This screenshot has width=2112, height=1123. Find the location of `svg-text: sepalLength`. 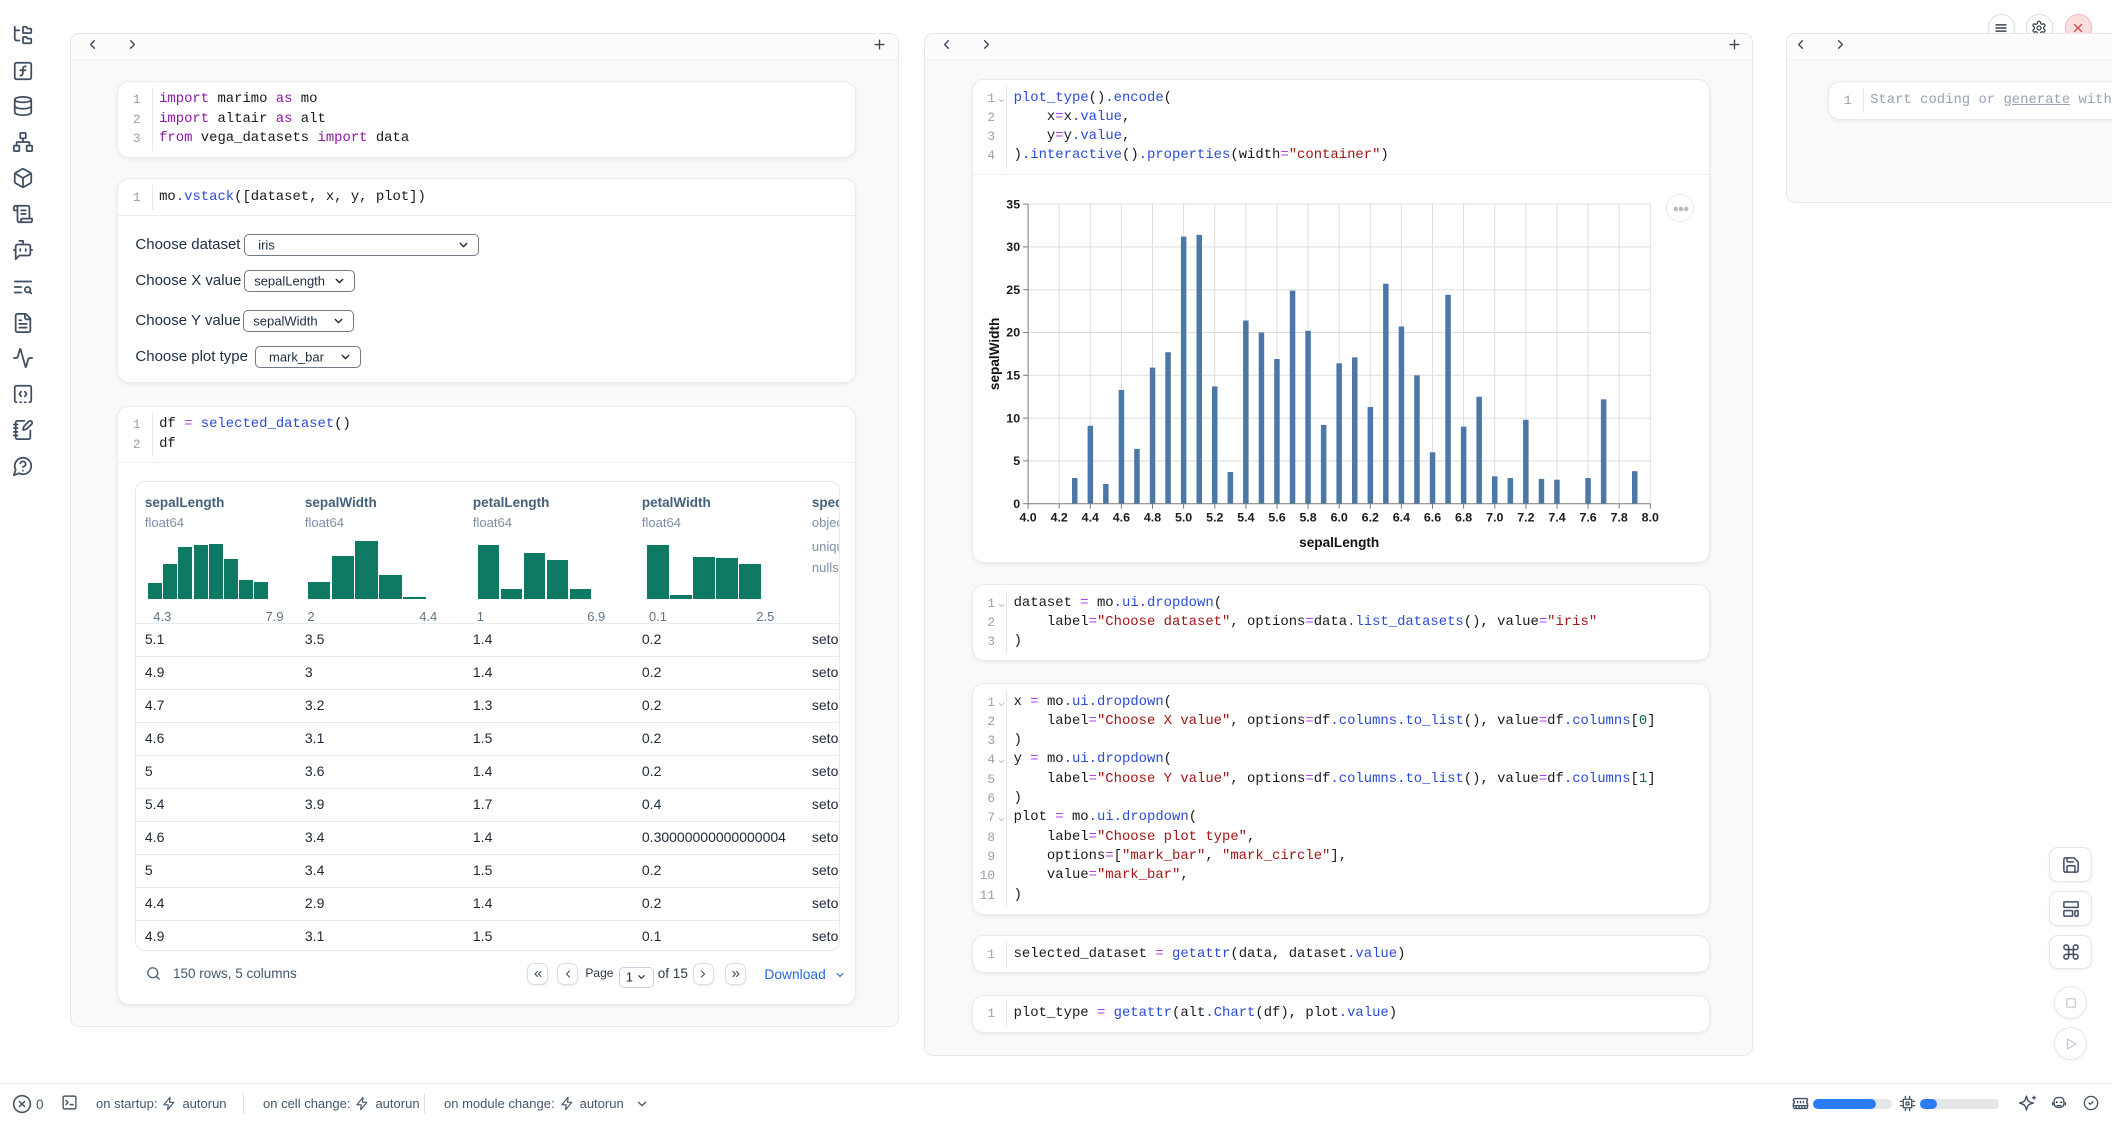

svg-text: sepalLength is located at coordinates (1339, 542).